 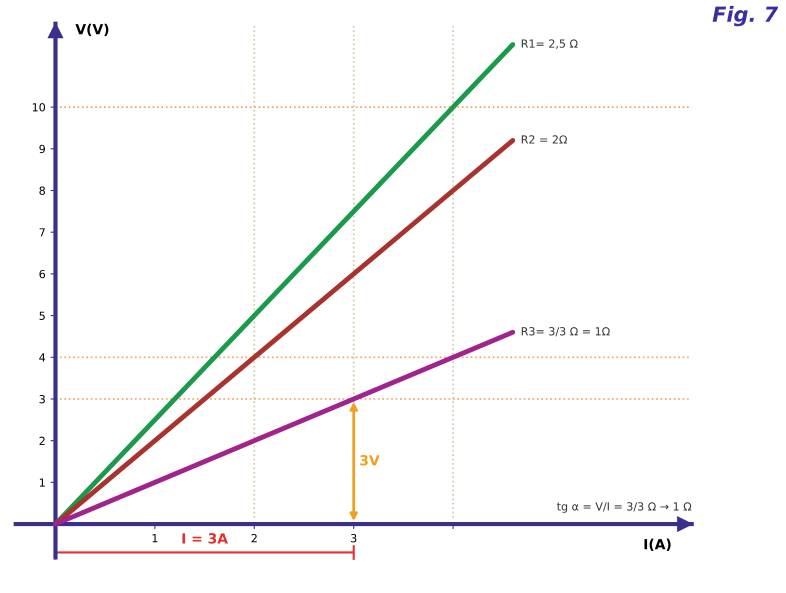 What do you see at coordinates (42, 232) in the screenshot?
I see `y-tick-label: 7` at bounding box center [42, 232].